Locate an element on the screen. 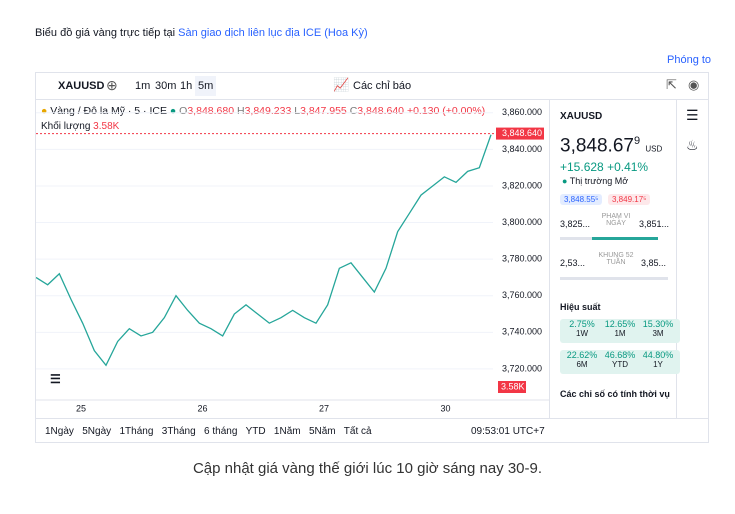  last-price-label: 3,848.640 is located at coordinates (522, 133).